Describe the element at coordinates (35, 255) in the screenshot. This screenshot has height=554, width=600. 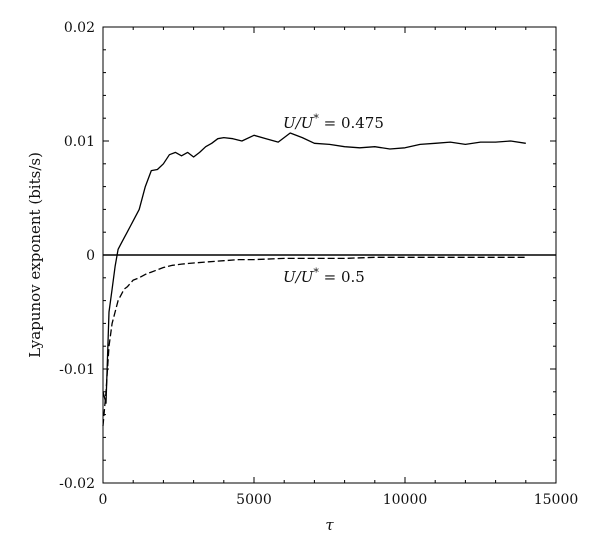
I see `y-axis-title: Lyapunov exponent (bits/s)` at that location.